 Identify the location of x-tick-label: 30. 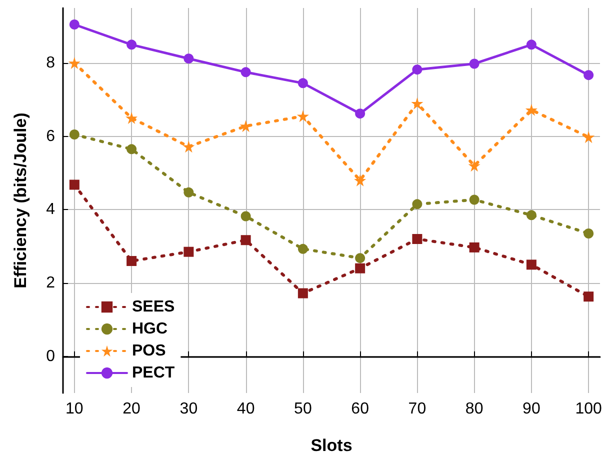
(189, 409).